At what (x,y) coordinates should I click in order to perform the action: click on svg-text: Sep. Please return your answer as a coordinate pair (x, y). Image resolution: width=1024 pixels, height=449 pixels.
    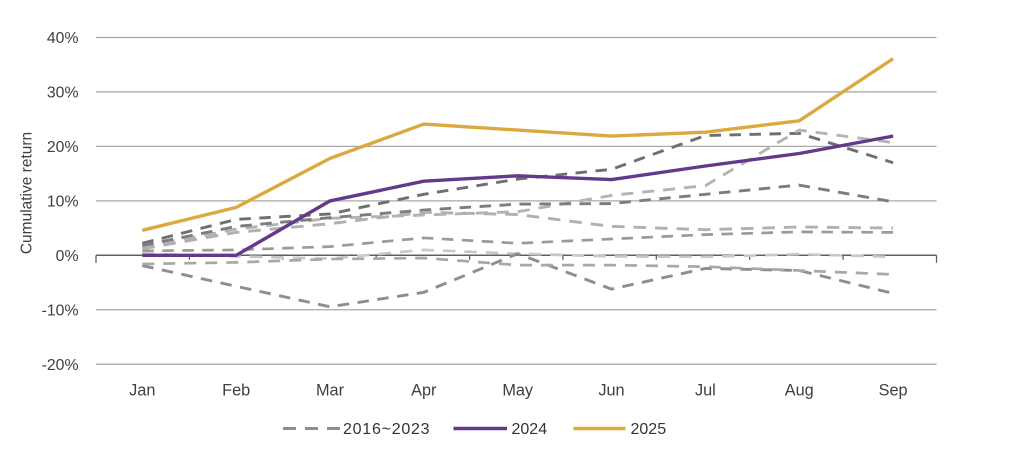
    Looking at the image, I should click on (893, 391).